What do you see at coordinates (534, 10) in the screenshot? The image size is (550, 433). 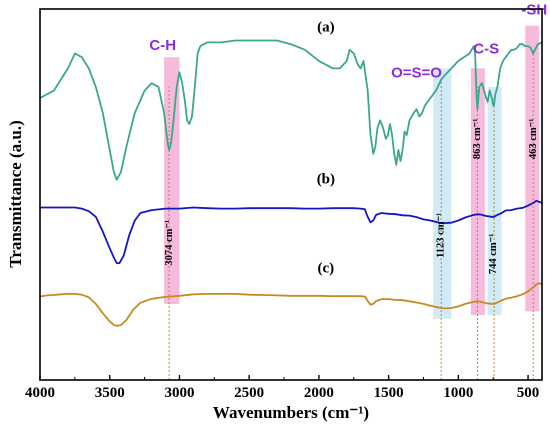 I see `group-label-3: -SH` at bounding box center [534, 10].